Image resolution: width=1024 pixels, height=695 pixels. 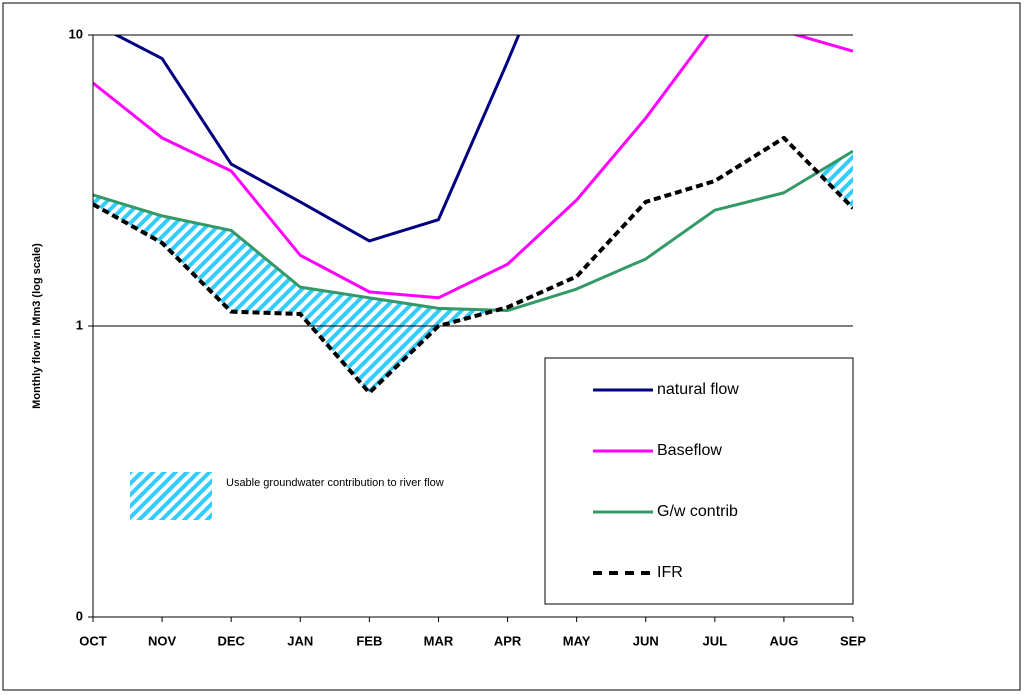 I want to click on x-tick-label: JUL, so click(x=715, y=640).